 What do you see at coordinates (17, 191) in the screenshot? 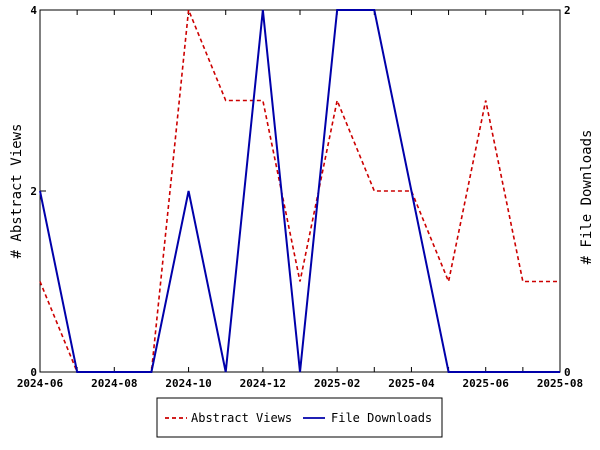
I see `y-axis-left-title: # Abstract Views` at bounding box center [17, 191].